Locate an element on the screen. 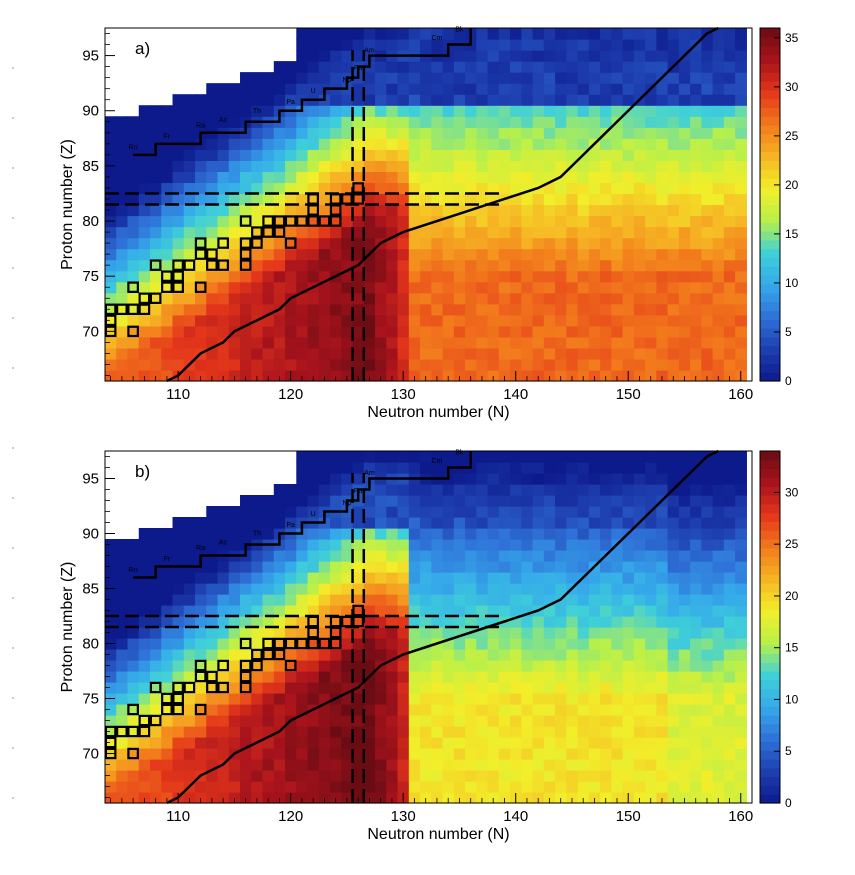 The image size is (855, 875). colorbar-tick-label: 0 is located at coordinates (788, 381).